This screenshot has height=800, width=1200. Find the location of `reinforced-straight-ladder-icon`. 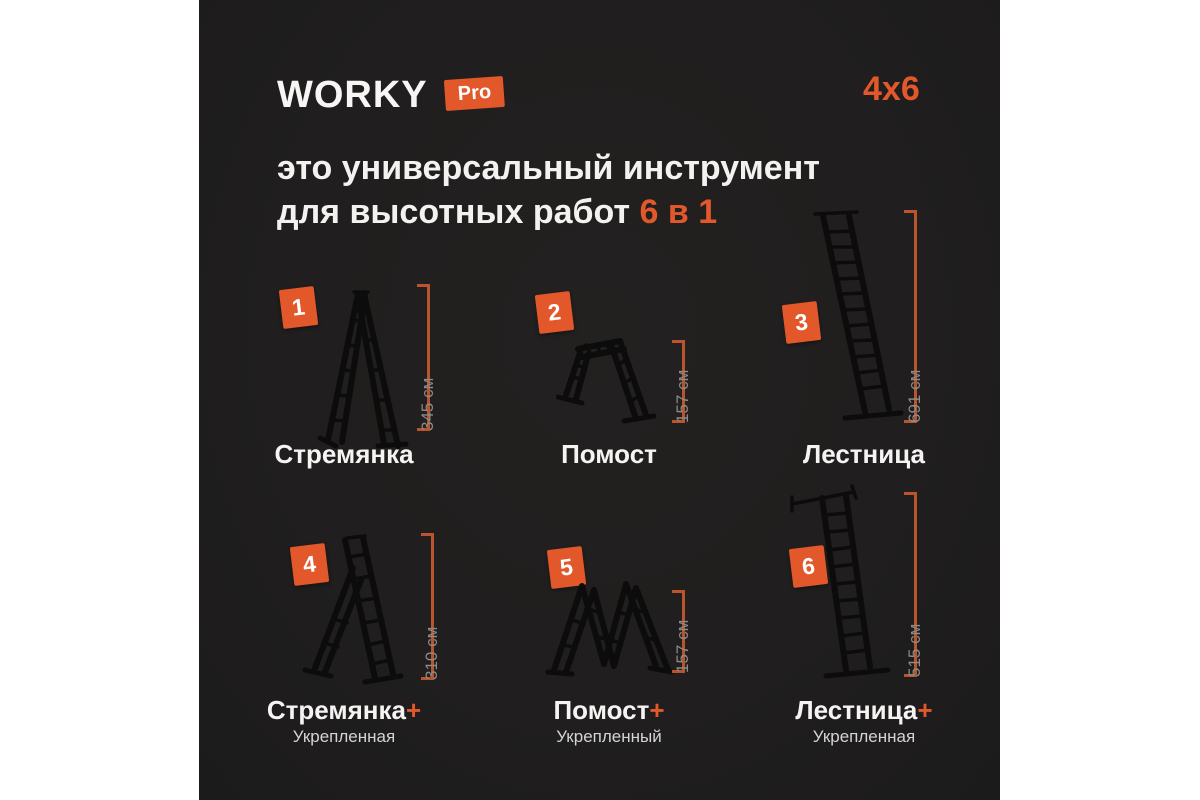

reinforced-straight-ladder-icon is located at coordinates (840, 581).